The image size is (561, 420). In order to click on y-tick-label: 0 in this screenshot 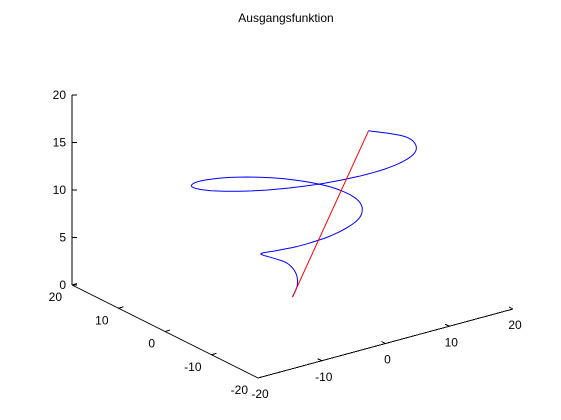, I will do `click(151, 344)`.